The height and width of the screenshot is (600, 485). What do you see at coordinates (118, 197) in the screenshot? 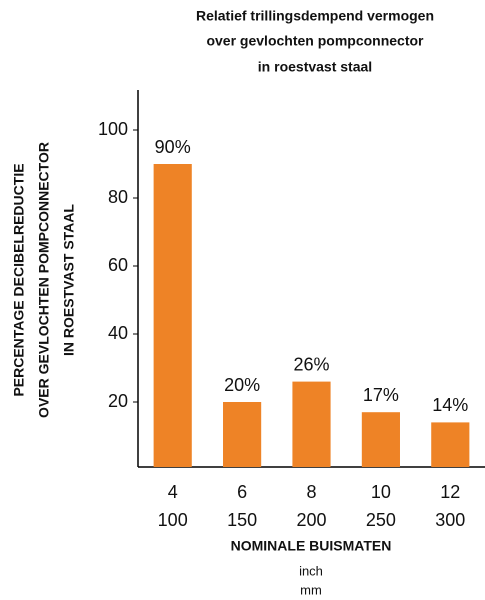
I see `y-tick-label: 80` at bounding box center [118, 197].